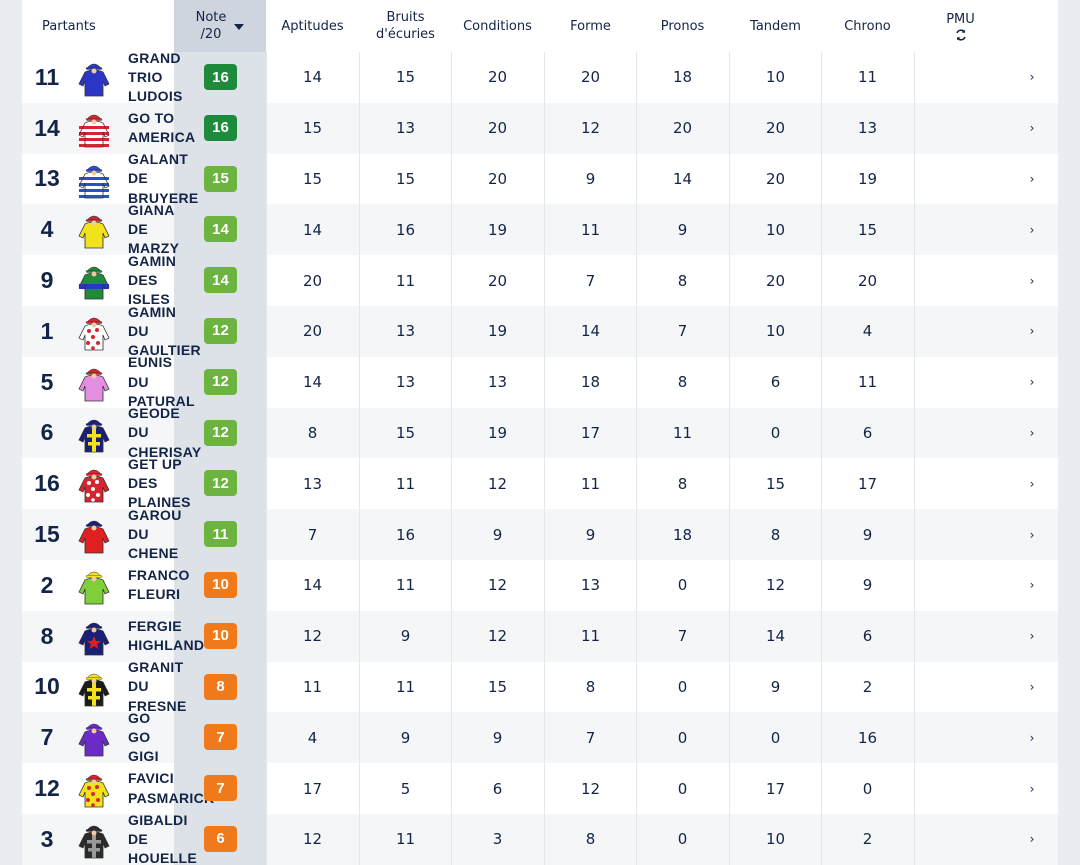 The width and height of the screenshot is (1080, 865). I want to click on header-pronos: Pronos, so click(682, 26).